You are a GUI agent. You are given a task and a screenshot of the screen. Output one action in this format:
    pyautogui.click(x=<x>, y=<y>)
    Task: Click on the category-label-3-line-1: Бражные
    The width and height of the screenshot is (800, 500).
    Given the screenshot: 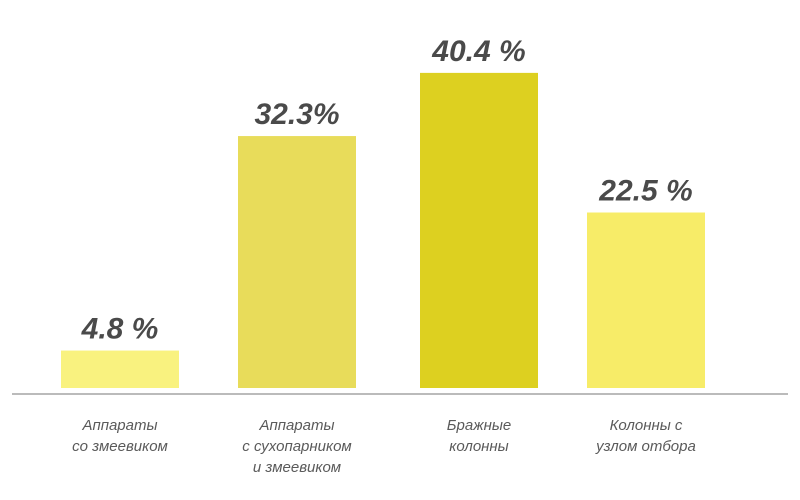 What is the action you would take?
    pyautogui.click(x=479, y=425)
    